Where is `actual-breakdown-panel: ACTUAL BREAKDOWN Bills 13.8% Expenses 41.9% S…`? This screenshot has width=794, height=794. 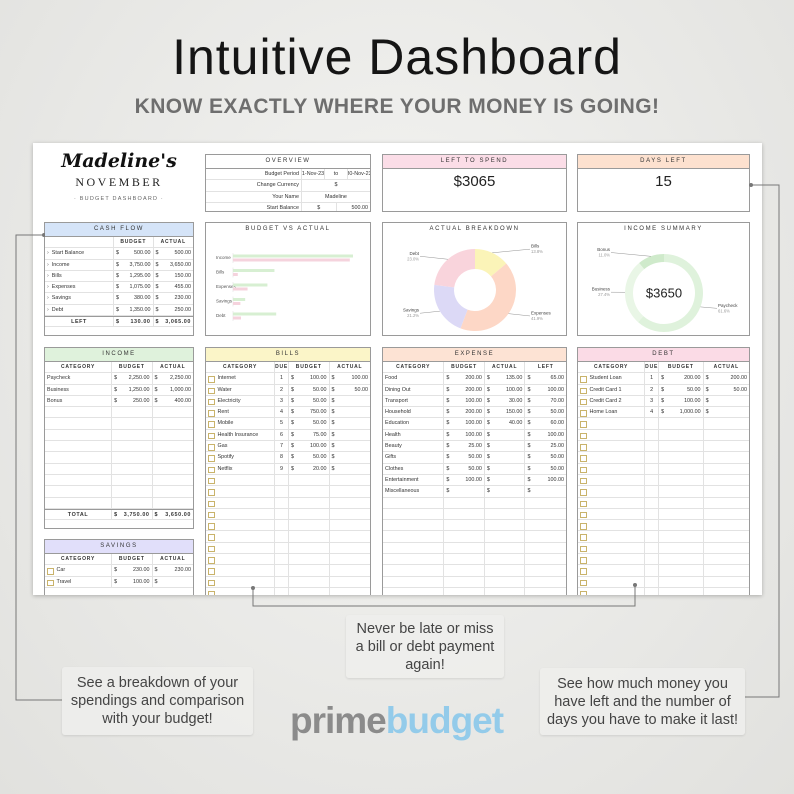 actual-breakdown-panel: ACTUAL BREAKDOWN Bills 13.8% Expenses 41.9% S… is located at coordinates (474, 279).